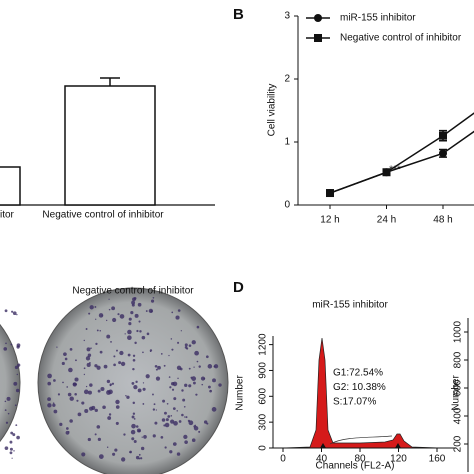  What do you see at coordinates (329, 220) in the screenshot?
I see `x-tick-label: 12 h` at bounding box center [329, 220].